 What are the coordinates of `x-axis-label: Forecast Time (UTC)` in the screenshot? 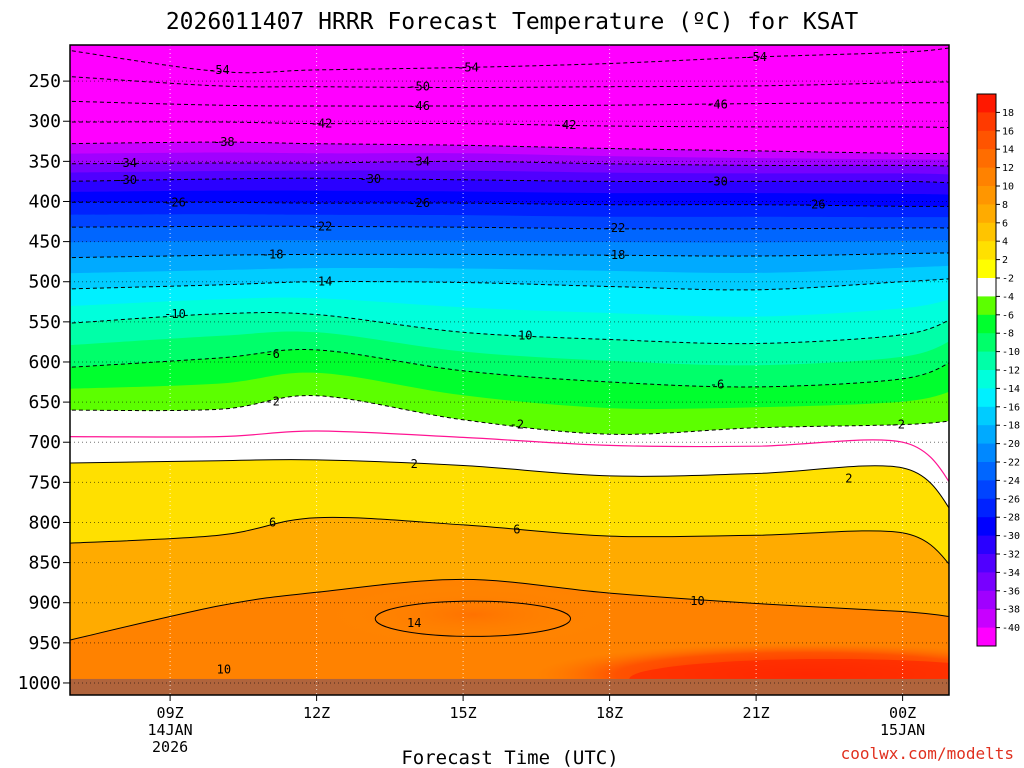 It's located at (509, 757).